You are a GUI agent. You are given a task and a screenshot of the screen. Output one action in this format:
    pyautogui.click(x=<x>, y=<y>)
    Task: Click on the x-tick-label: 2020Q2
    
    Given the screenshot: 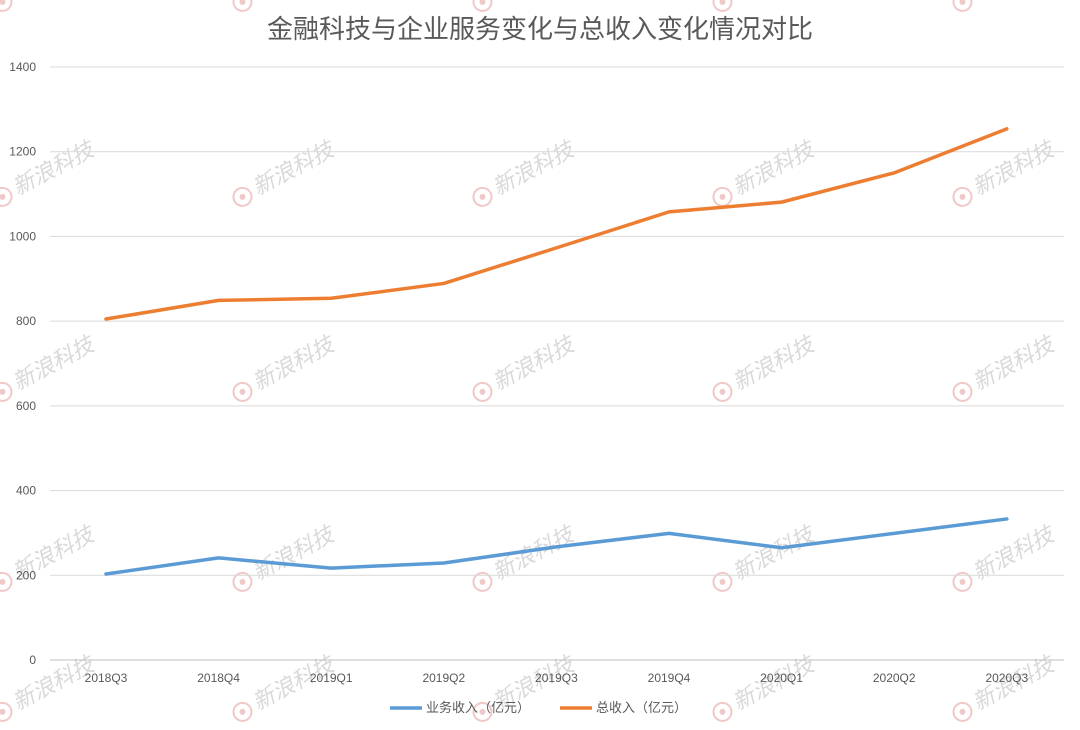 What is the action you would take?
    pyautogui.click(x=894, y=678)
    